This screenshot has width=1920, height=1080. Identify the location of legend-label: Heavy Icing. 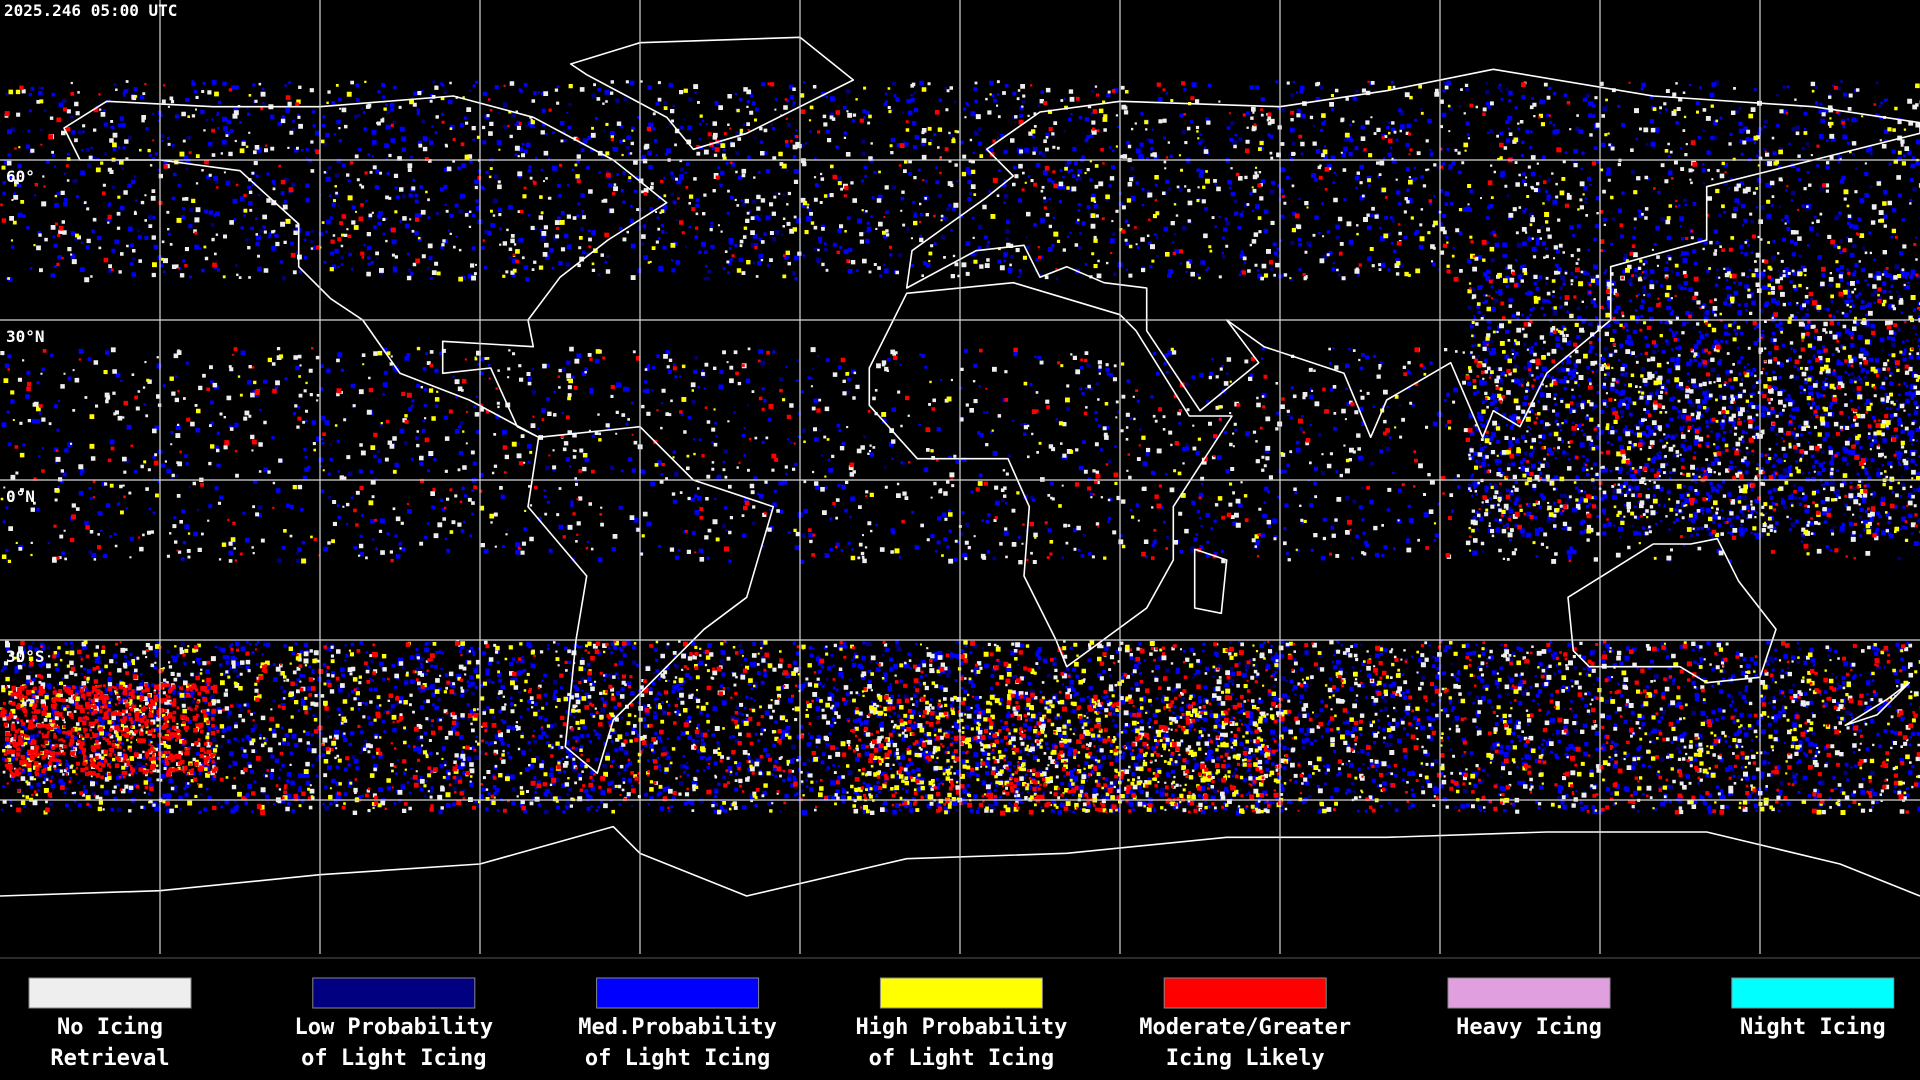
(1529, 1027).